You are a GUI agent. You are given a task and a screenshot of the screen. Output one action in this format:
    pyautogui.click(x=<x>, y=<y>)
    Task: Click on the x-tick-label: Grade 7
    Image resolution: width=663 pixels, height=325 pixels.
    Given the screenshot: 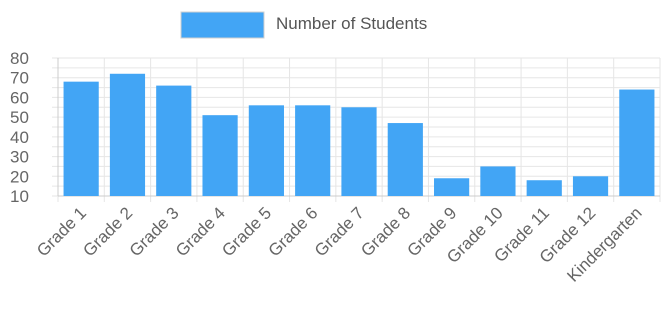 What is the action you would take?
    pyautogui.click(x=339, y=231)
    